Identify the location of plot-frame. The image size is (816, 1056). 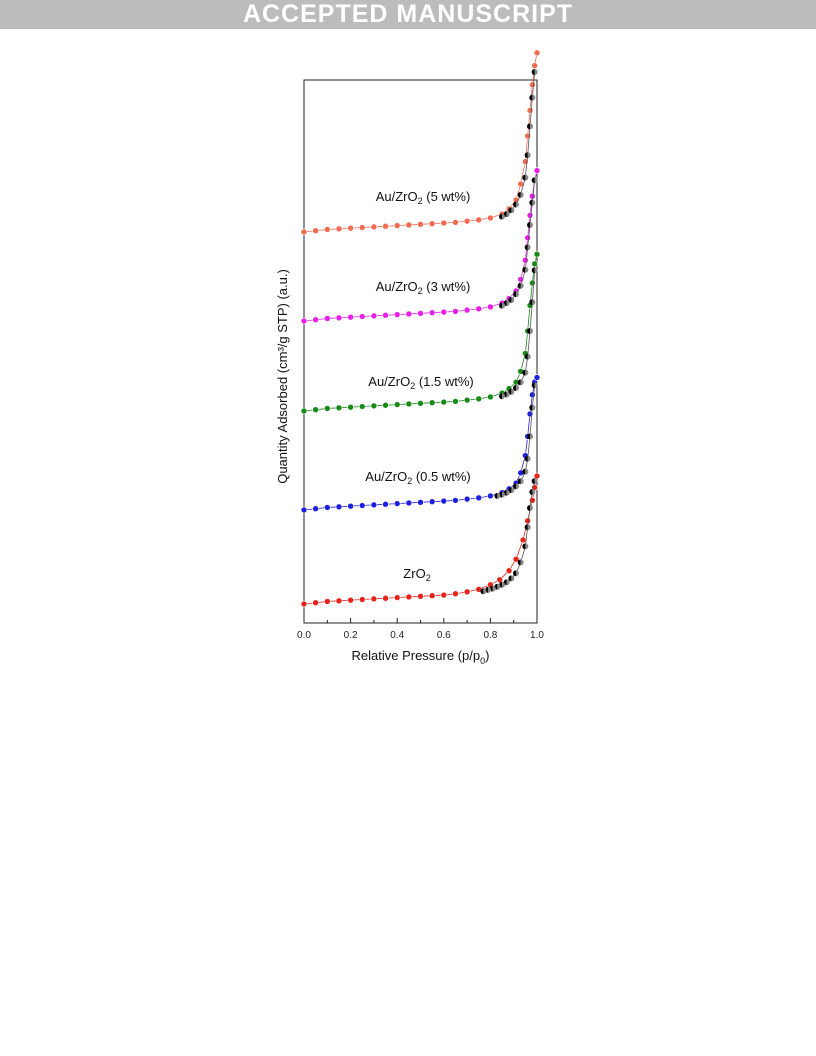
(420, 351).